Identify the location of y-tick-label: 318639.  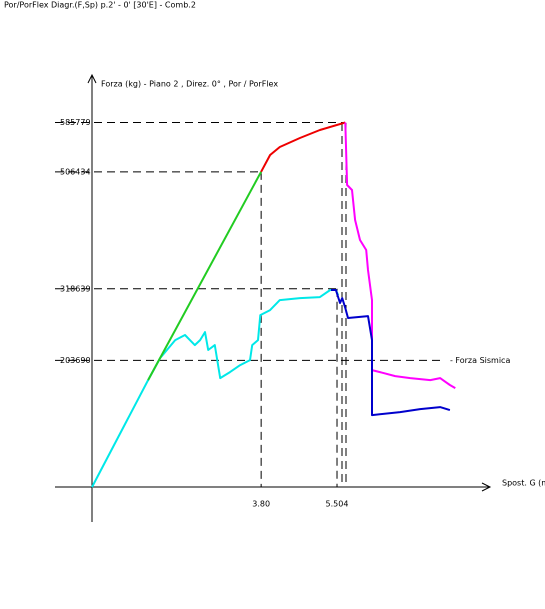
(75, 288).